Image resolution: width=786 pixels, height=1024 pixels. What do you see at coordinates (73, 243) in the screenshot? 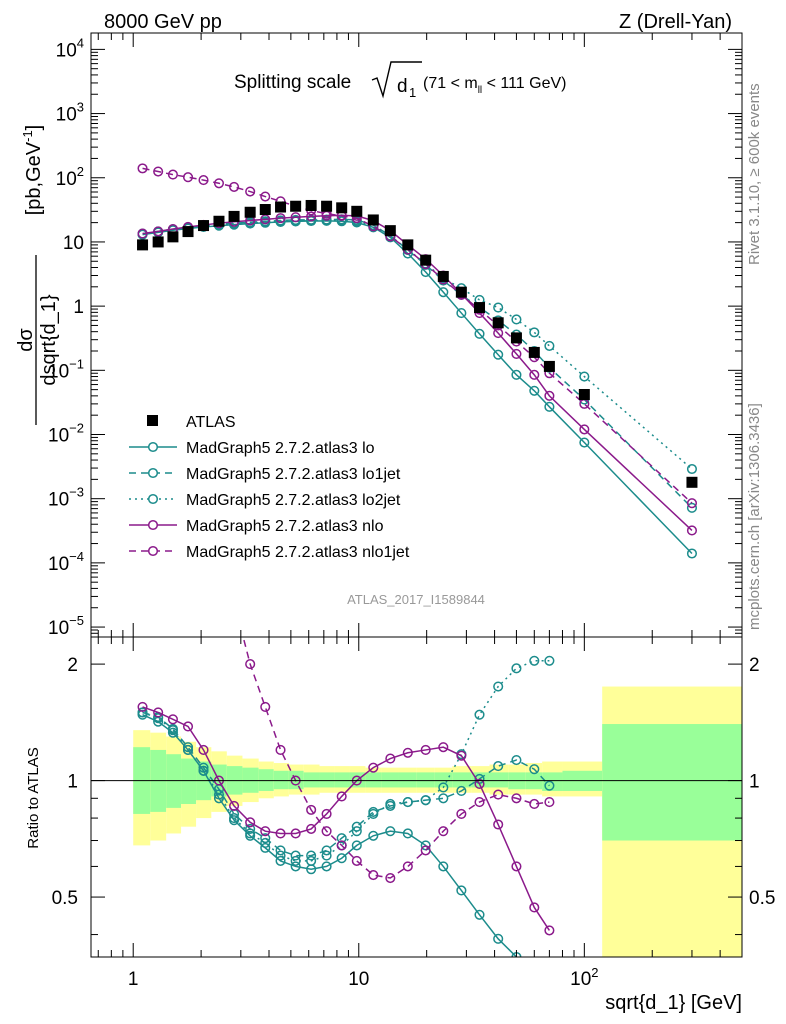
I see `y-tick-label: 10` at bounding box center [73, 243].